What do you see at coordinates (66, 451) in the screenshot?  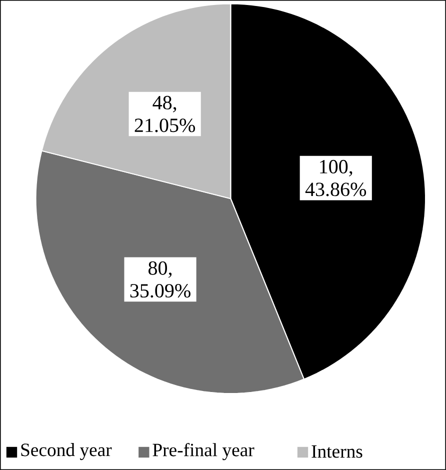 I see `legend-label: Second year` at bounding box center [66, 451].